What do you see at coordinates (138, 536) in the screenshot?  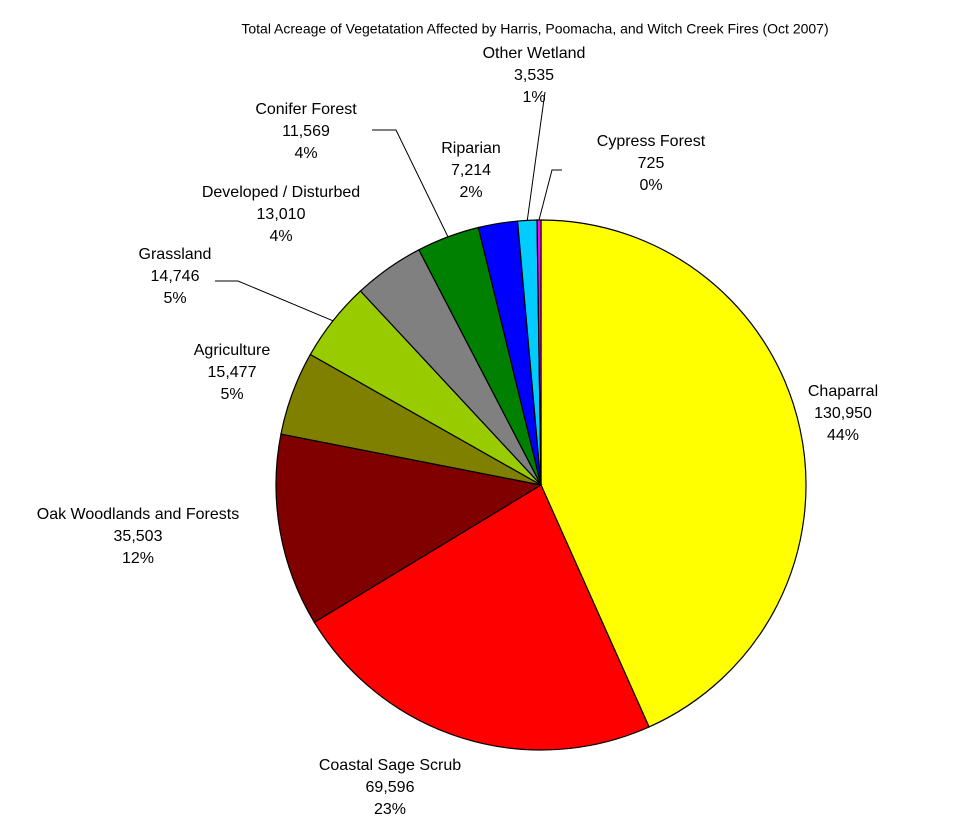 I see `slice-value: 35,503` at bounding box center [138, 536].